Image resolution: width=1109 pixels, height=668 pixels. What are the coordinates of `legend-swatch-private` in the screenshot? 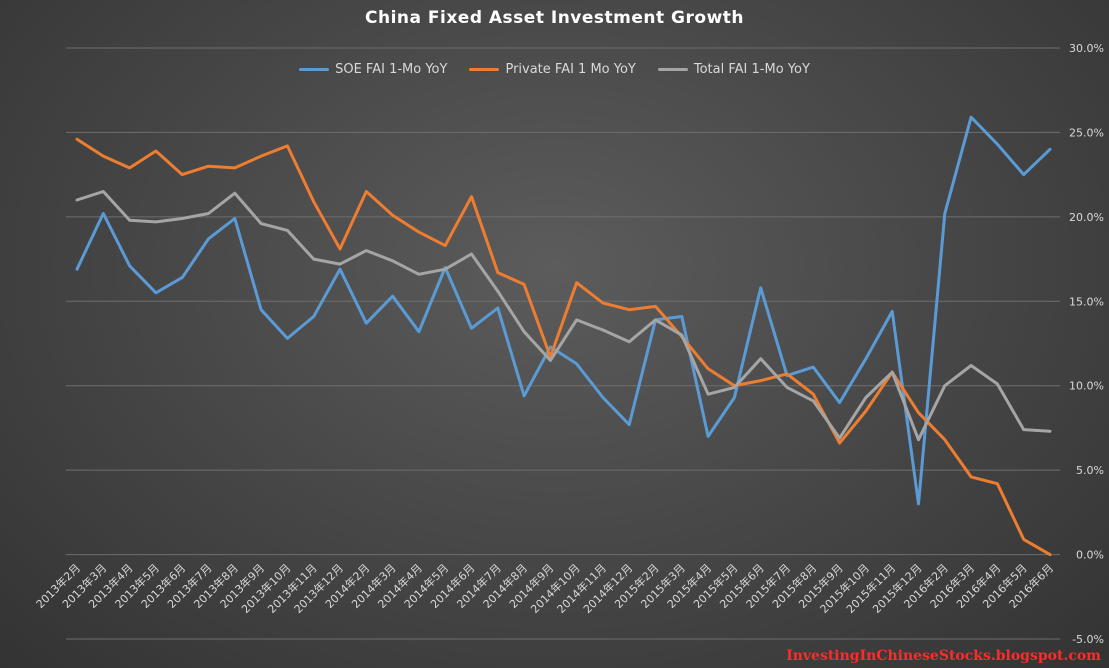 It's located at (484, 69).